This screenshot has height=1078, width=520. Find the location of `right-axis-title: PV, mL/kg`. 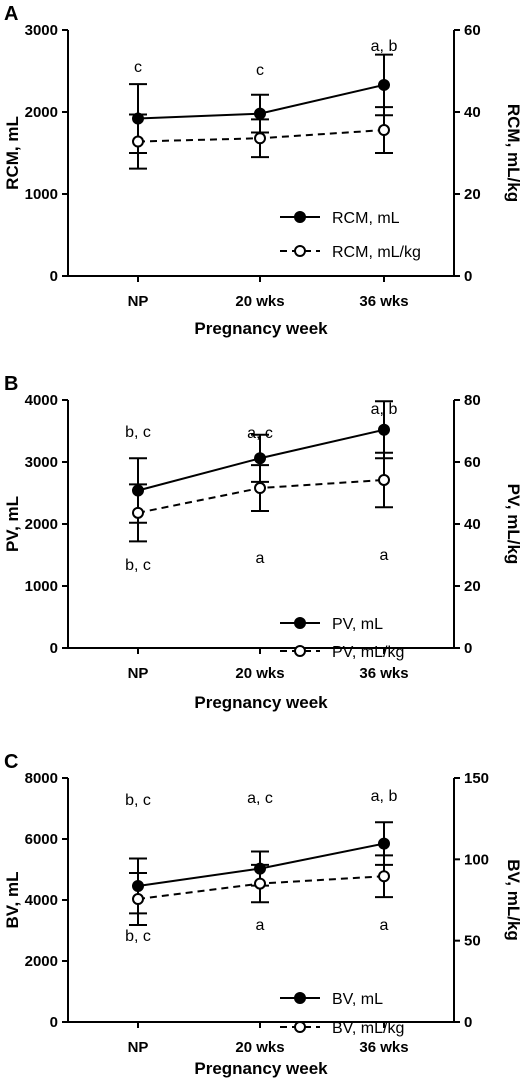

right-axis-title: PV, mL/kg is located at coordinates (512, 524).